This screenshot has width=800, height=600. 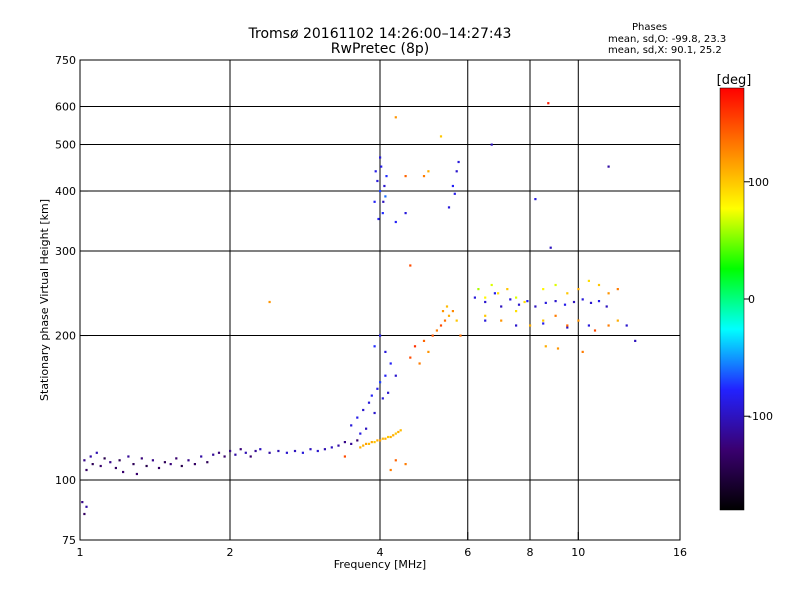 I want to click on x-tick-label: 8, so click(x=530, y=552).